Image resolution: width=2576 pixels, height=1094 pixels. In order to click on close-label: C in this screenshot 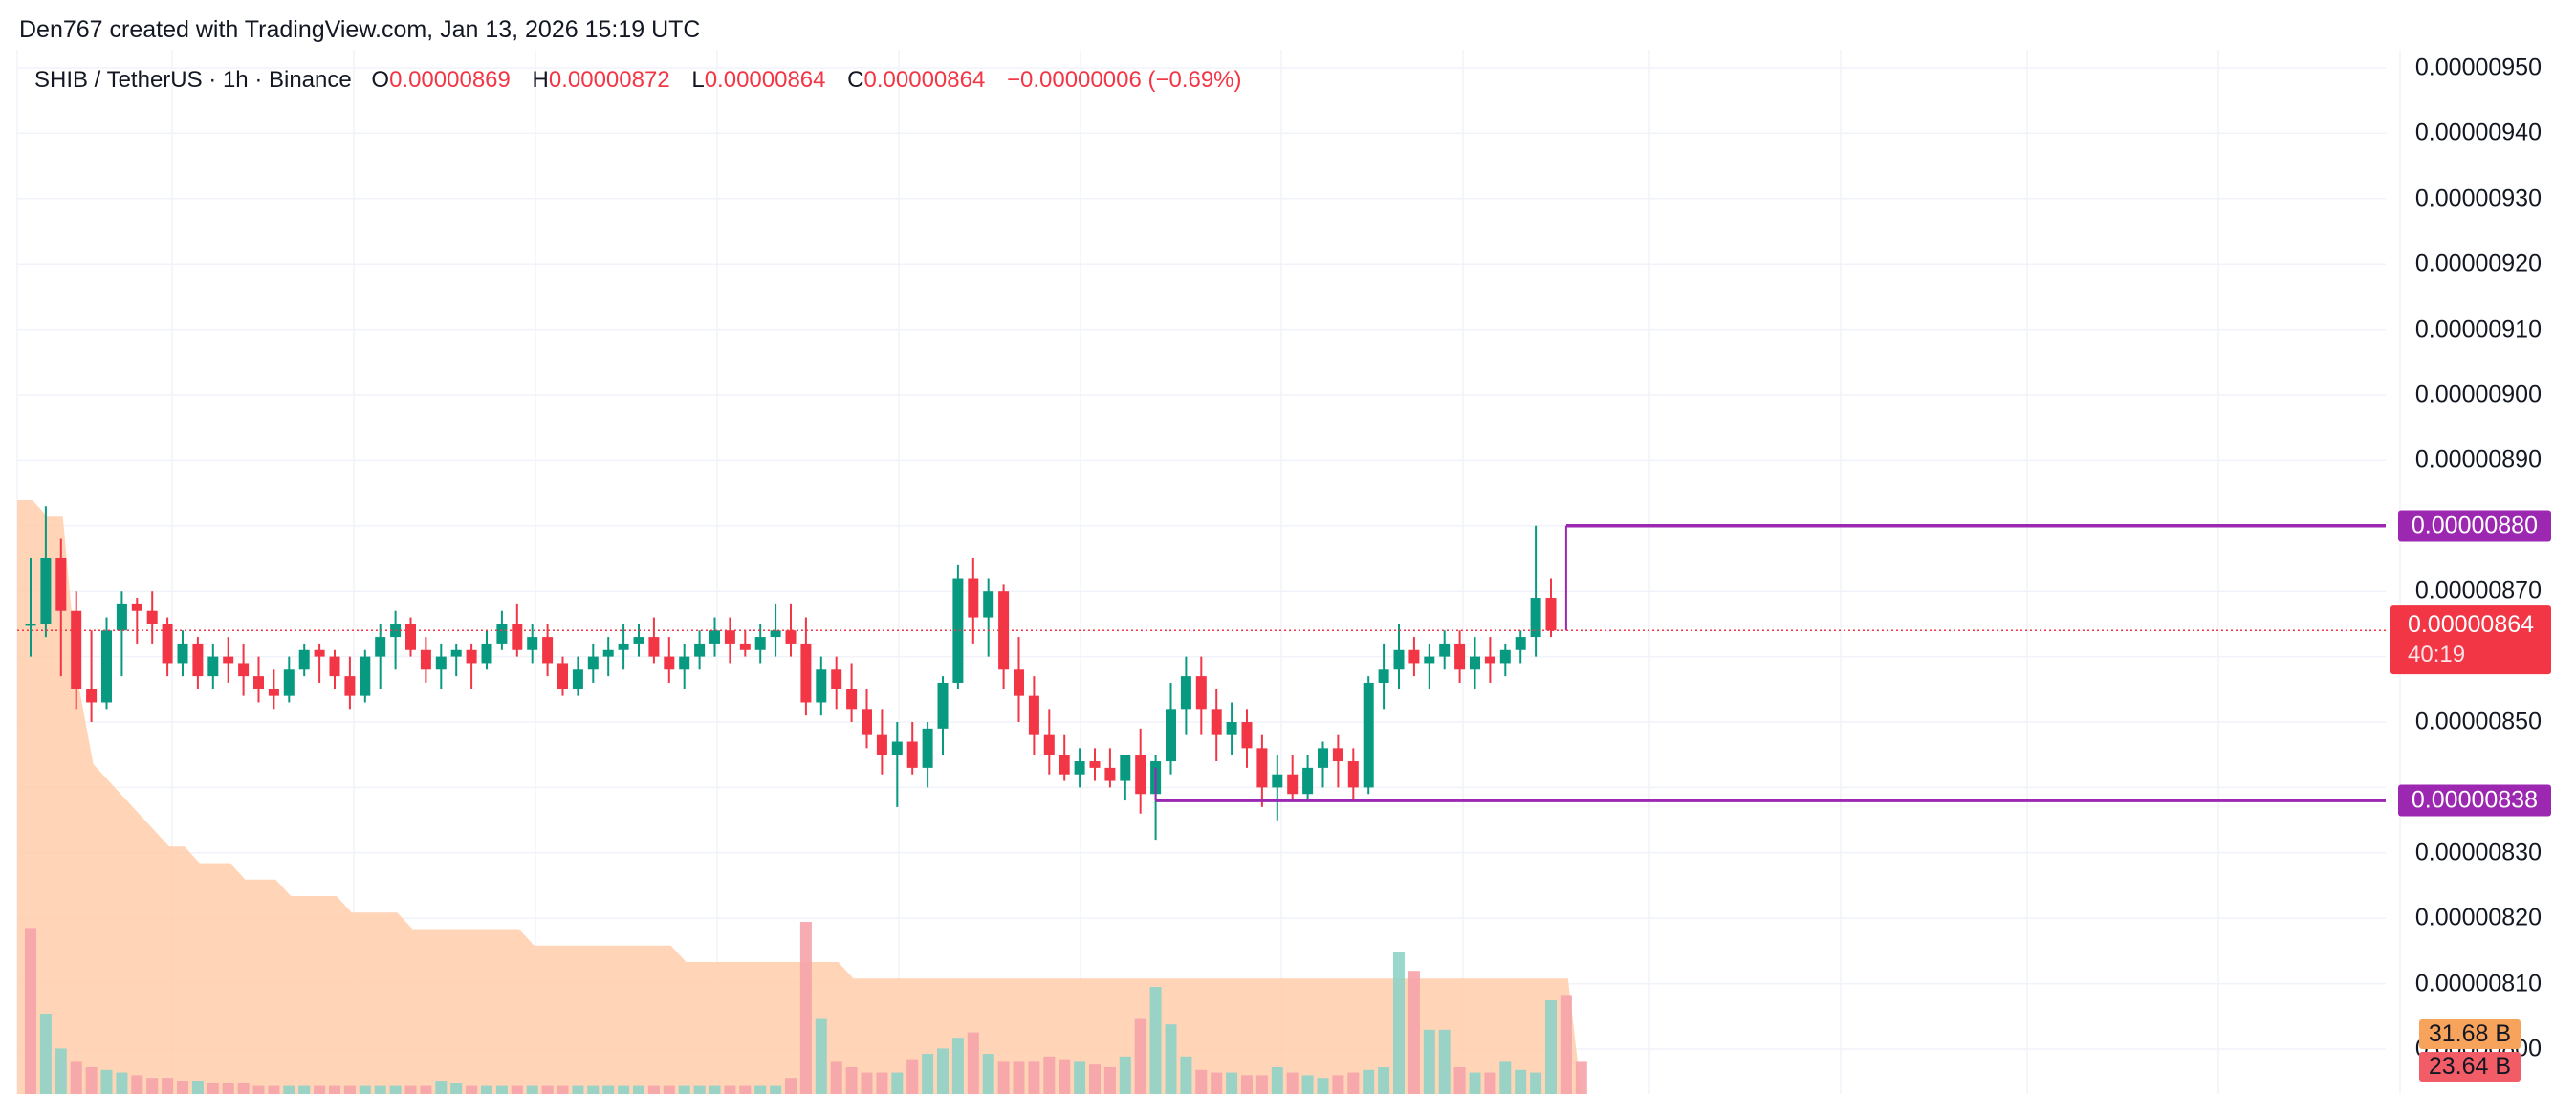, I will do `click(855, 80)`.